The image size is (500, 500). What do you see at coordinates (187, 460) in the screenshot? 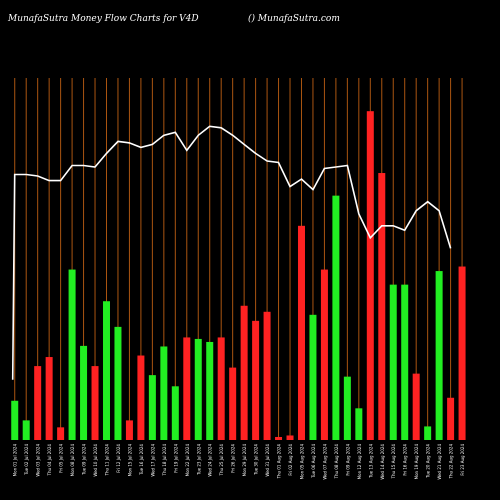
I see `date-tick-label: Mon 22 Jul 2024` at bounding box center [187, 460].